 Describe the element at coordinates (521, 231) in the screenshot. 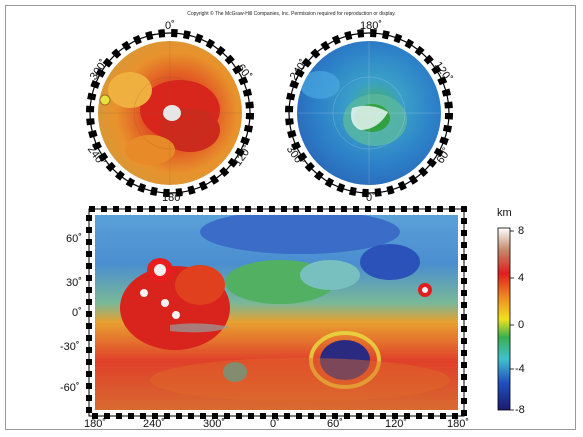

I see `colorbar-tick-8: 8` at that location.